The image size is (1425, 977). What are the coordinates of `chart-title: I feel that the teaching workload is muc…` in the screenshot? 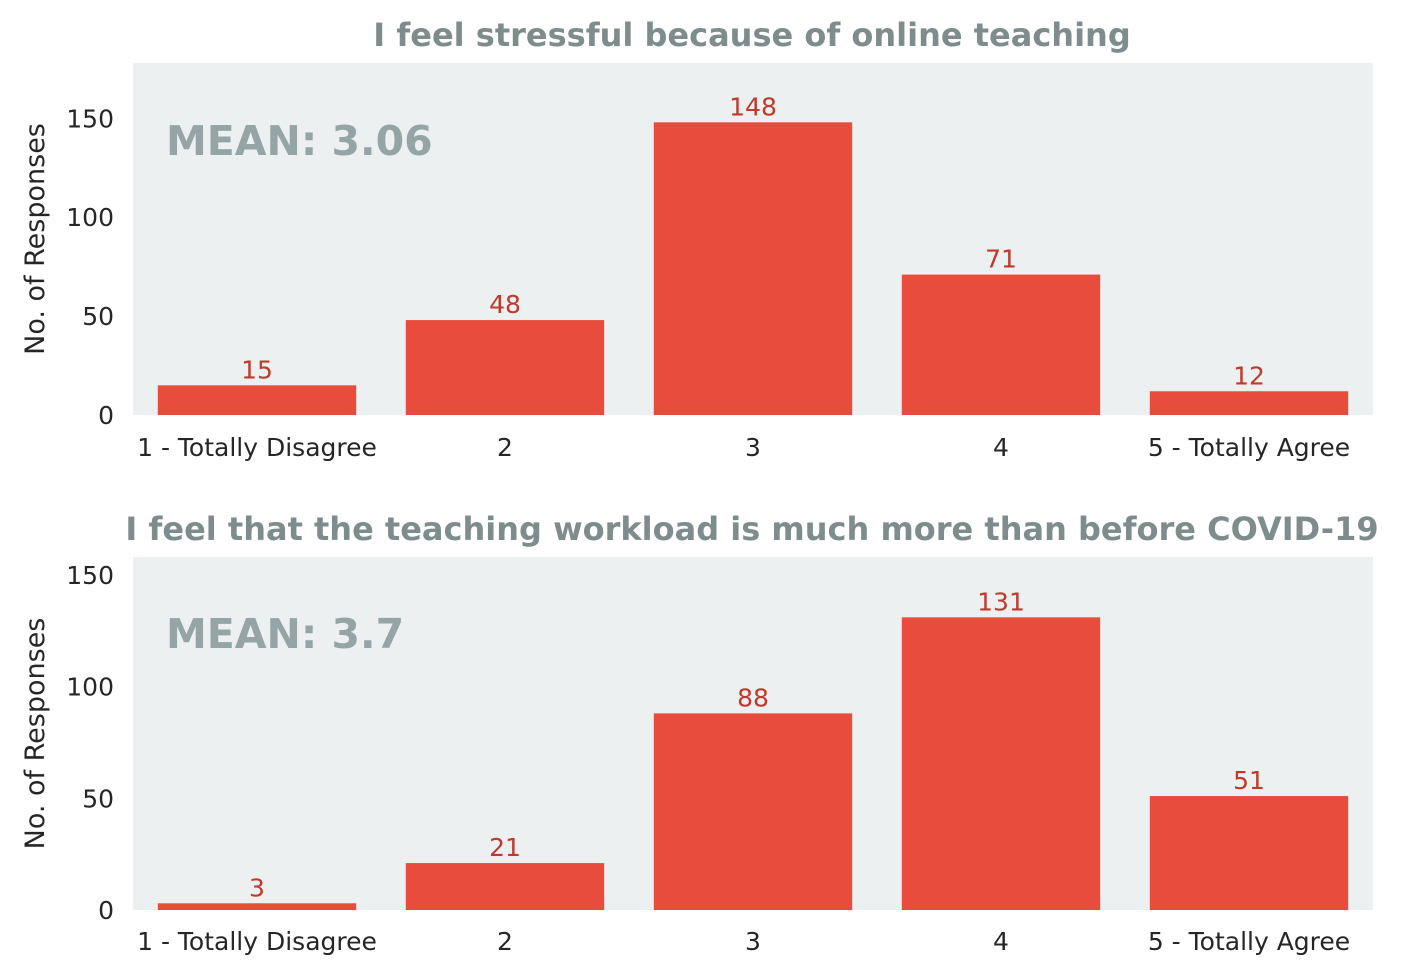 It's located at (751, 529).